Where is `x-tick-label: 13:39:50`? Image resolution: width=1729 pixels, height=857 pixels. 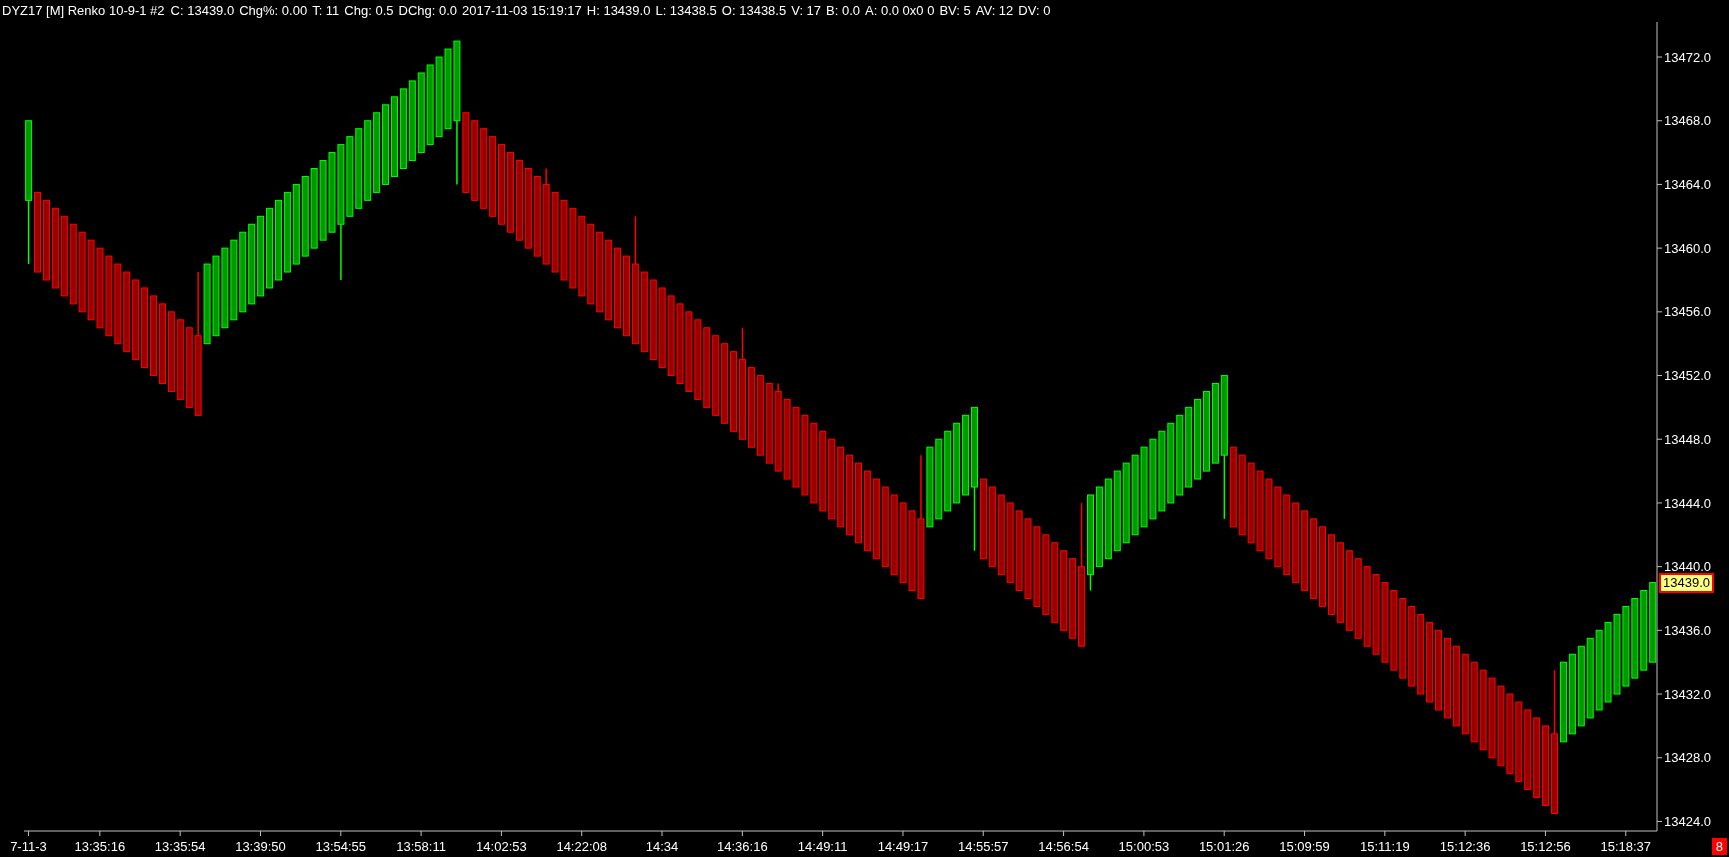 x-tick-label: 13:39:50 is located at coordinates (260, 846).